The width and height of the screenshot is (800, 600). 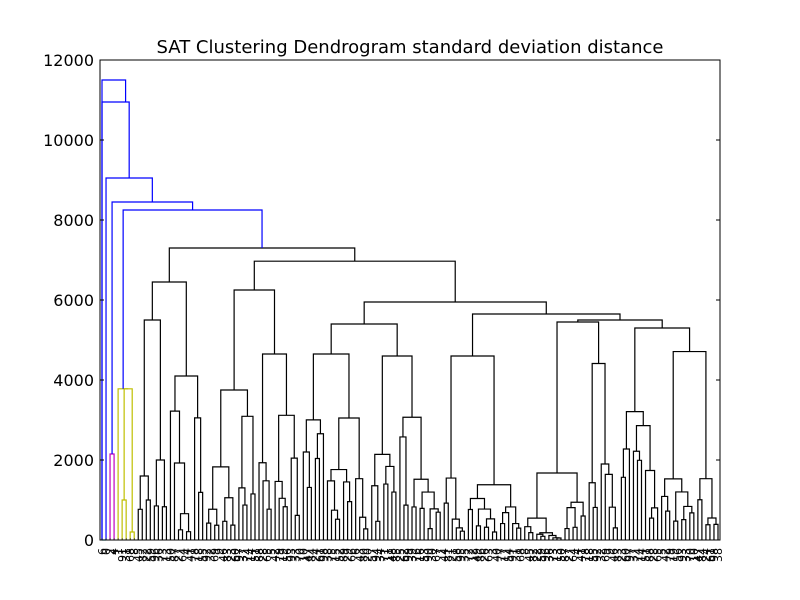 What do you see at coordinates (629, 555) in the screenshot?
I see `x-tick-label: 97` at bounding box center [629, 555].